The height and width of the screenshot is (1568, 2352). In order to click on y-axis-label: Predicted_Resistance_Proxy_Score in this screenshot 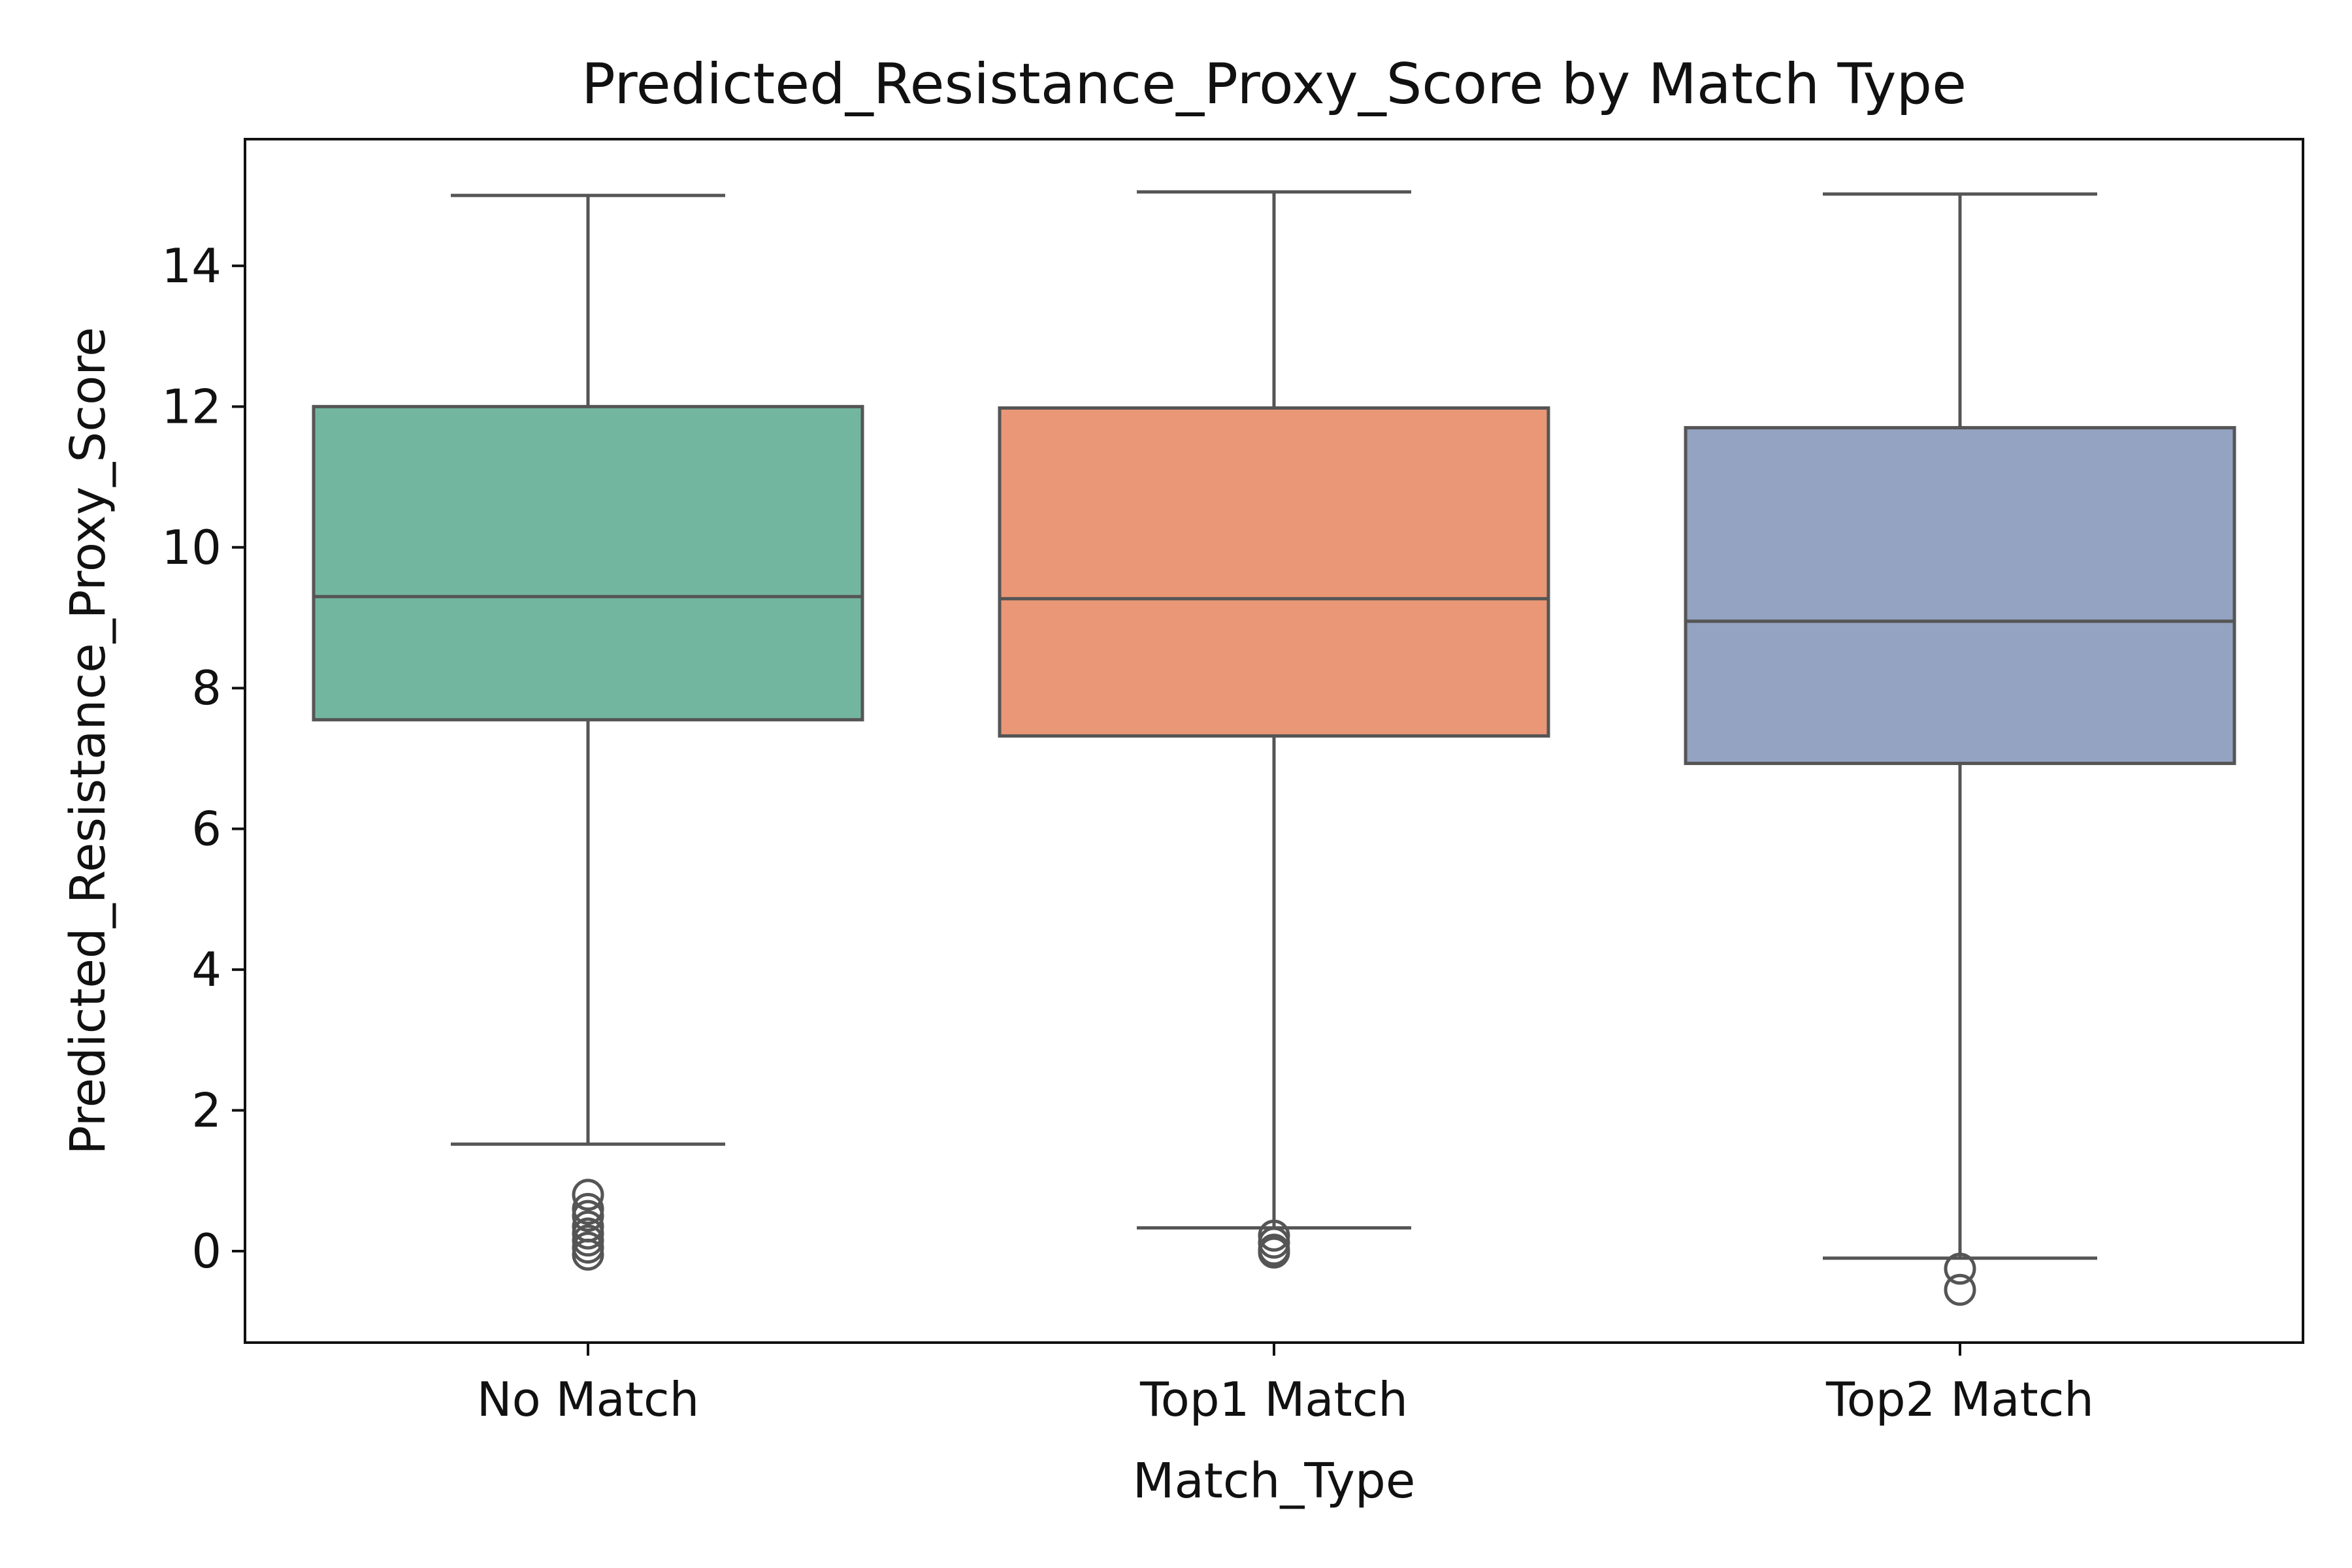, I will do `click(88, 740)`.